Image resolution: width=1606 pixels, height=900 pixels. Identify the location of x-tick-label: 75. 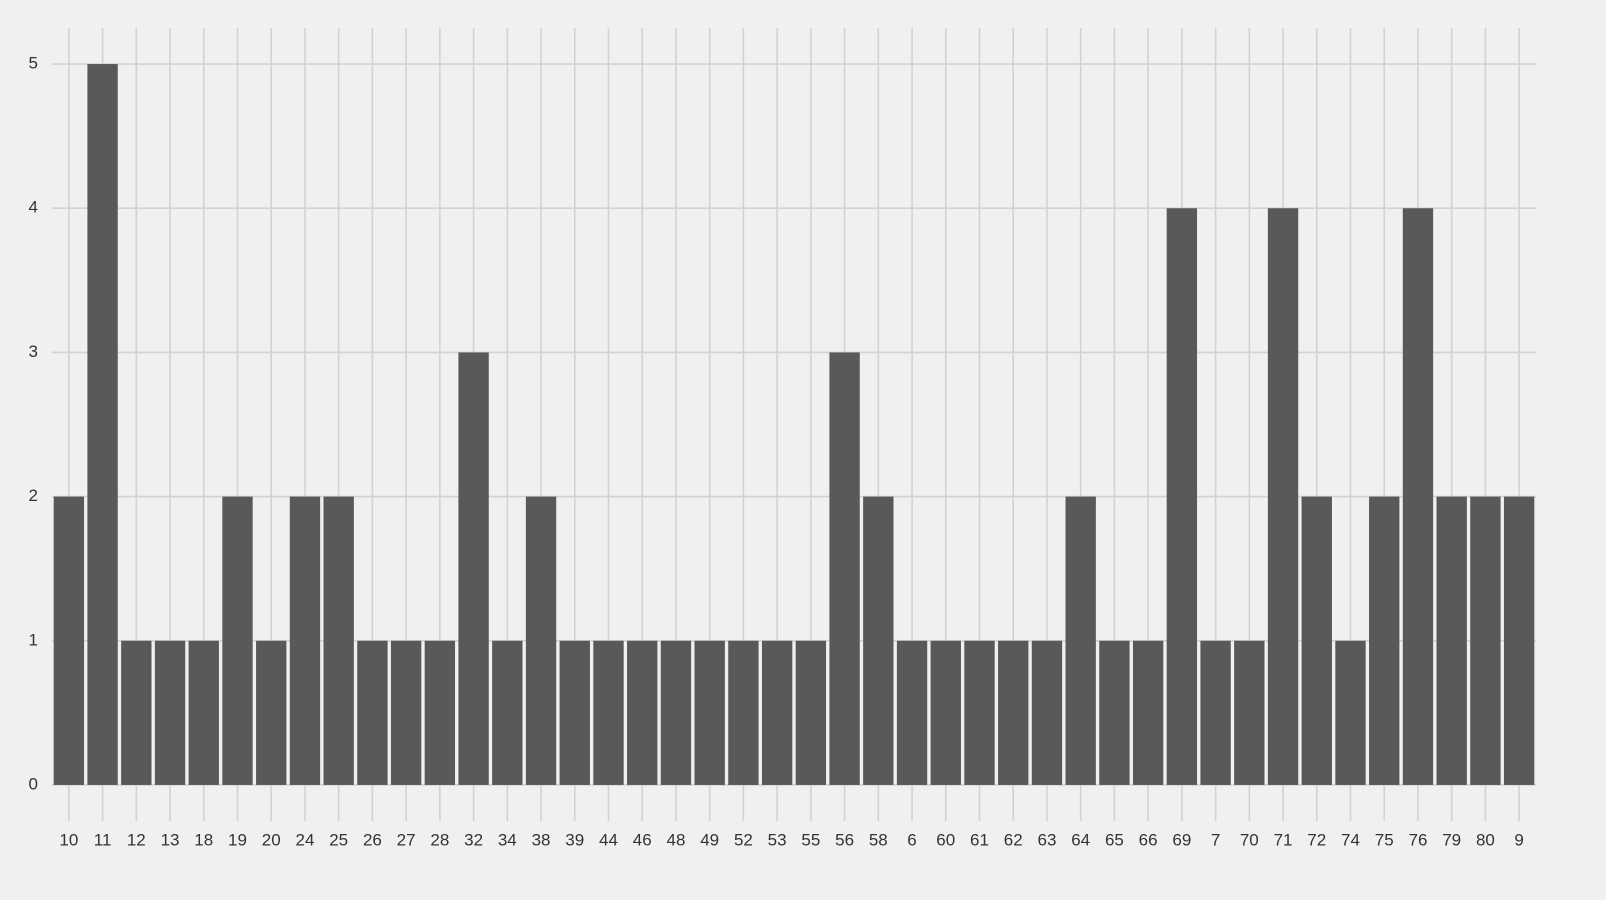
(1384, 839).